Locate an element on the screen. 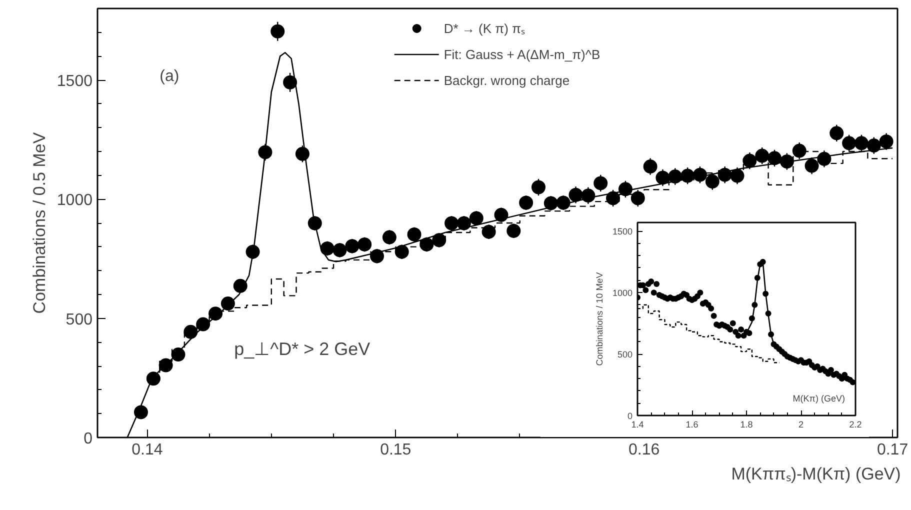 This screenshot has height=510, width=911. x-tick-label: 0.15 is located at coordinates (396, 450).